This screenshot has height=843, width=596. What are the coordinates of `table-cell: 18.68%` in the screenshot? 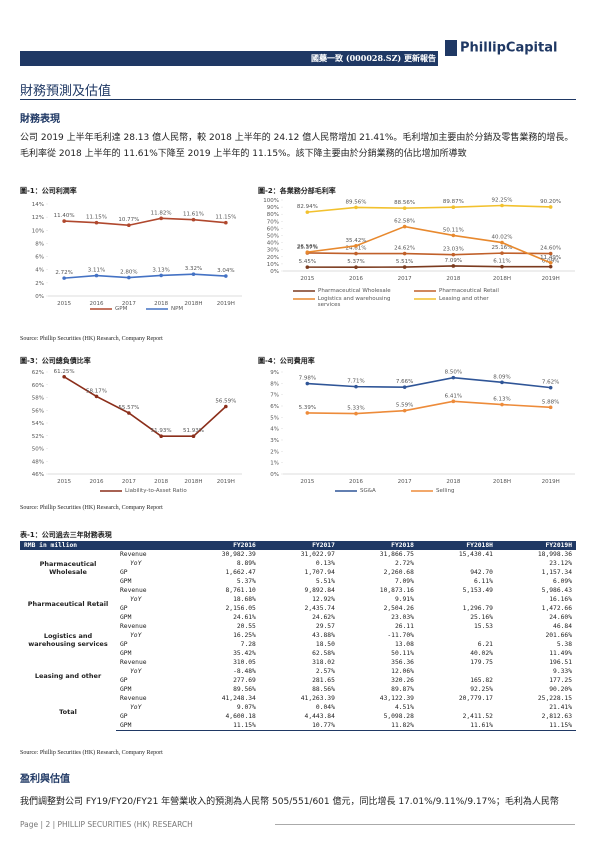 It's located at (244, 599).